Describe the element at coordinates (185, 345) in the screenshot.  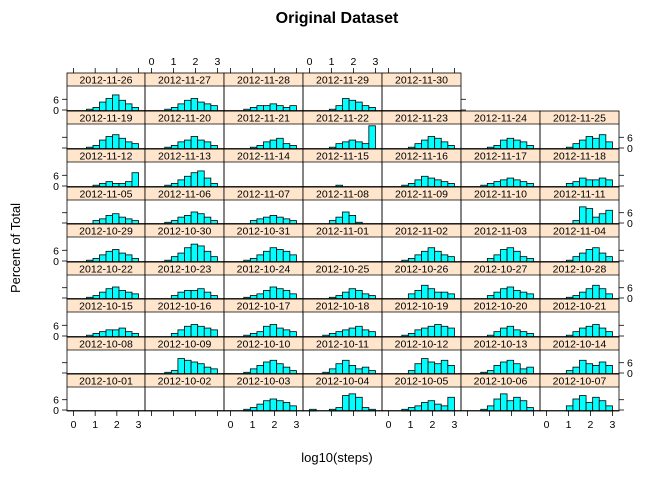
I see `panel-label: 2012-10-09` at that location.